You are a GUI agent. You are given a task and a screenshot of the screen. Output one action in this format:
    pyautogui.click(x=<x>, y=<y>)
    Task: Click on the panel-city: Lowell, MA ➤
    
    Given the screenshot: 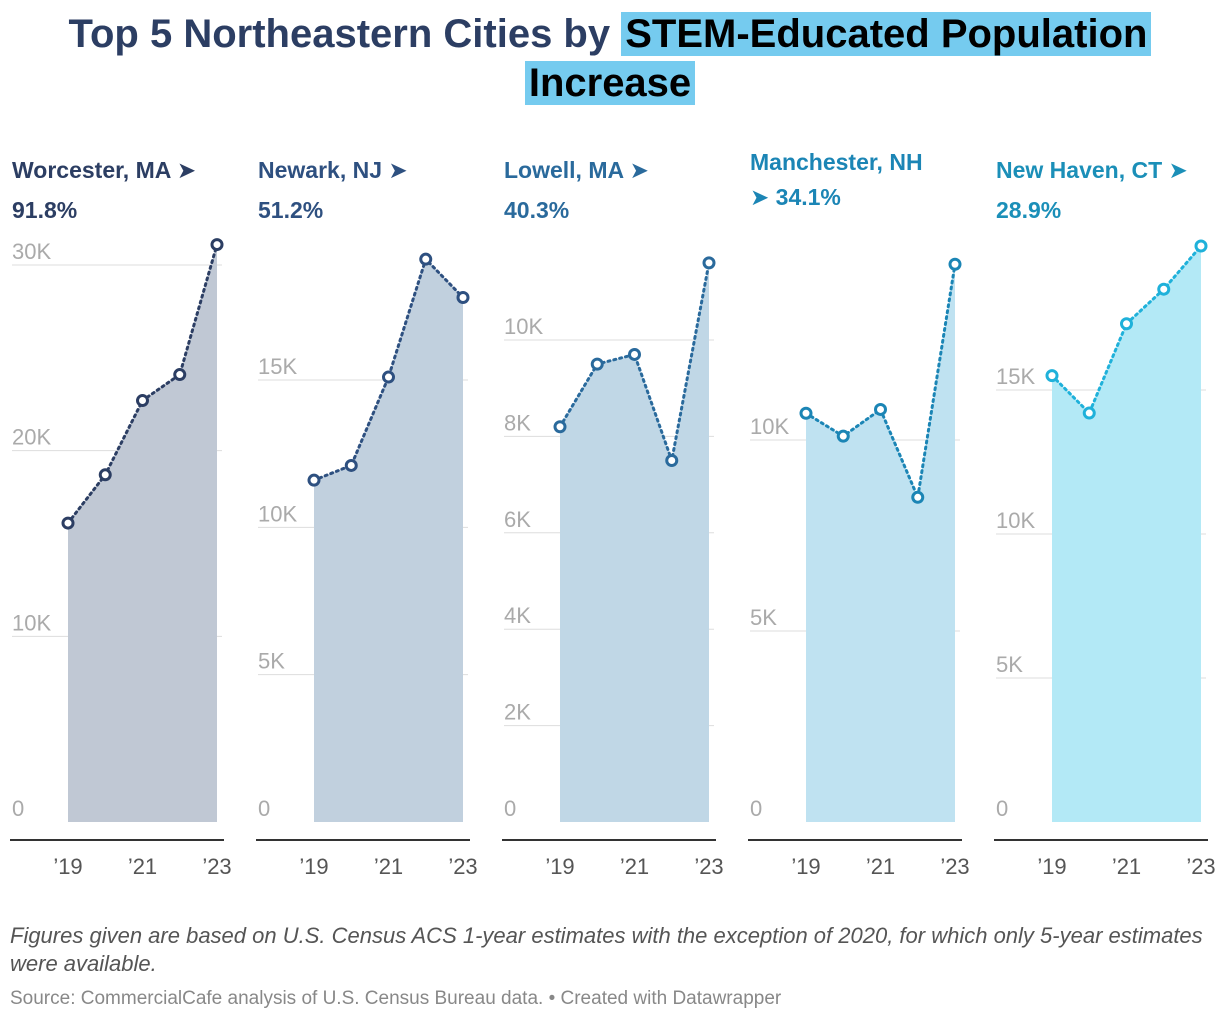 What is the action you would take?
    pyautogui.click(x=576, y=170)
    